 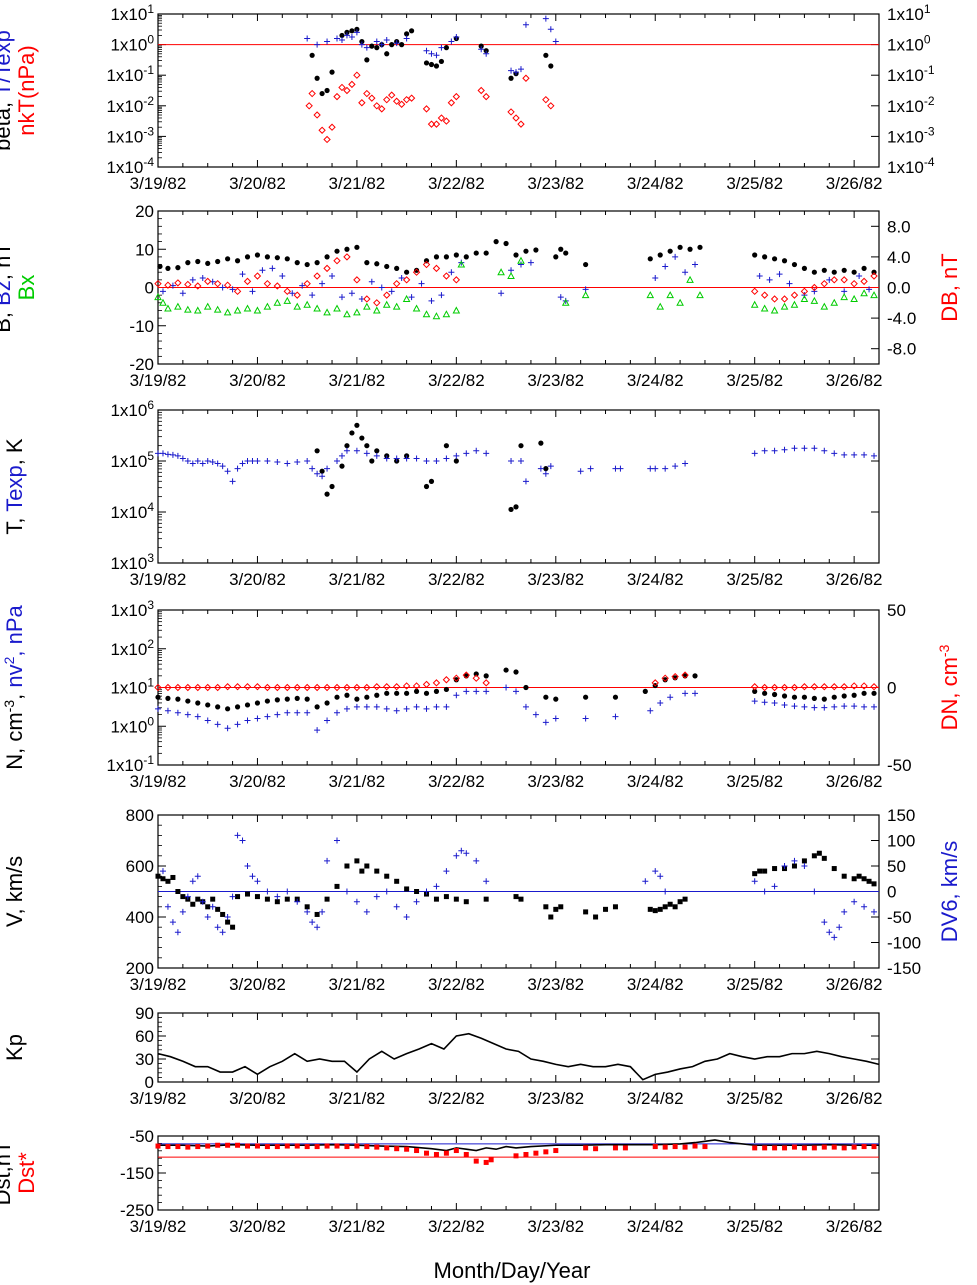 What do you see at coordinates (949, 287) in the screenshot?
I see `y2-axis-label-line-0: DB, nT` at bounding box center [949, 287].